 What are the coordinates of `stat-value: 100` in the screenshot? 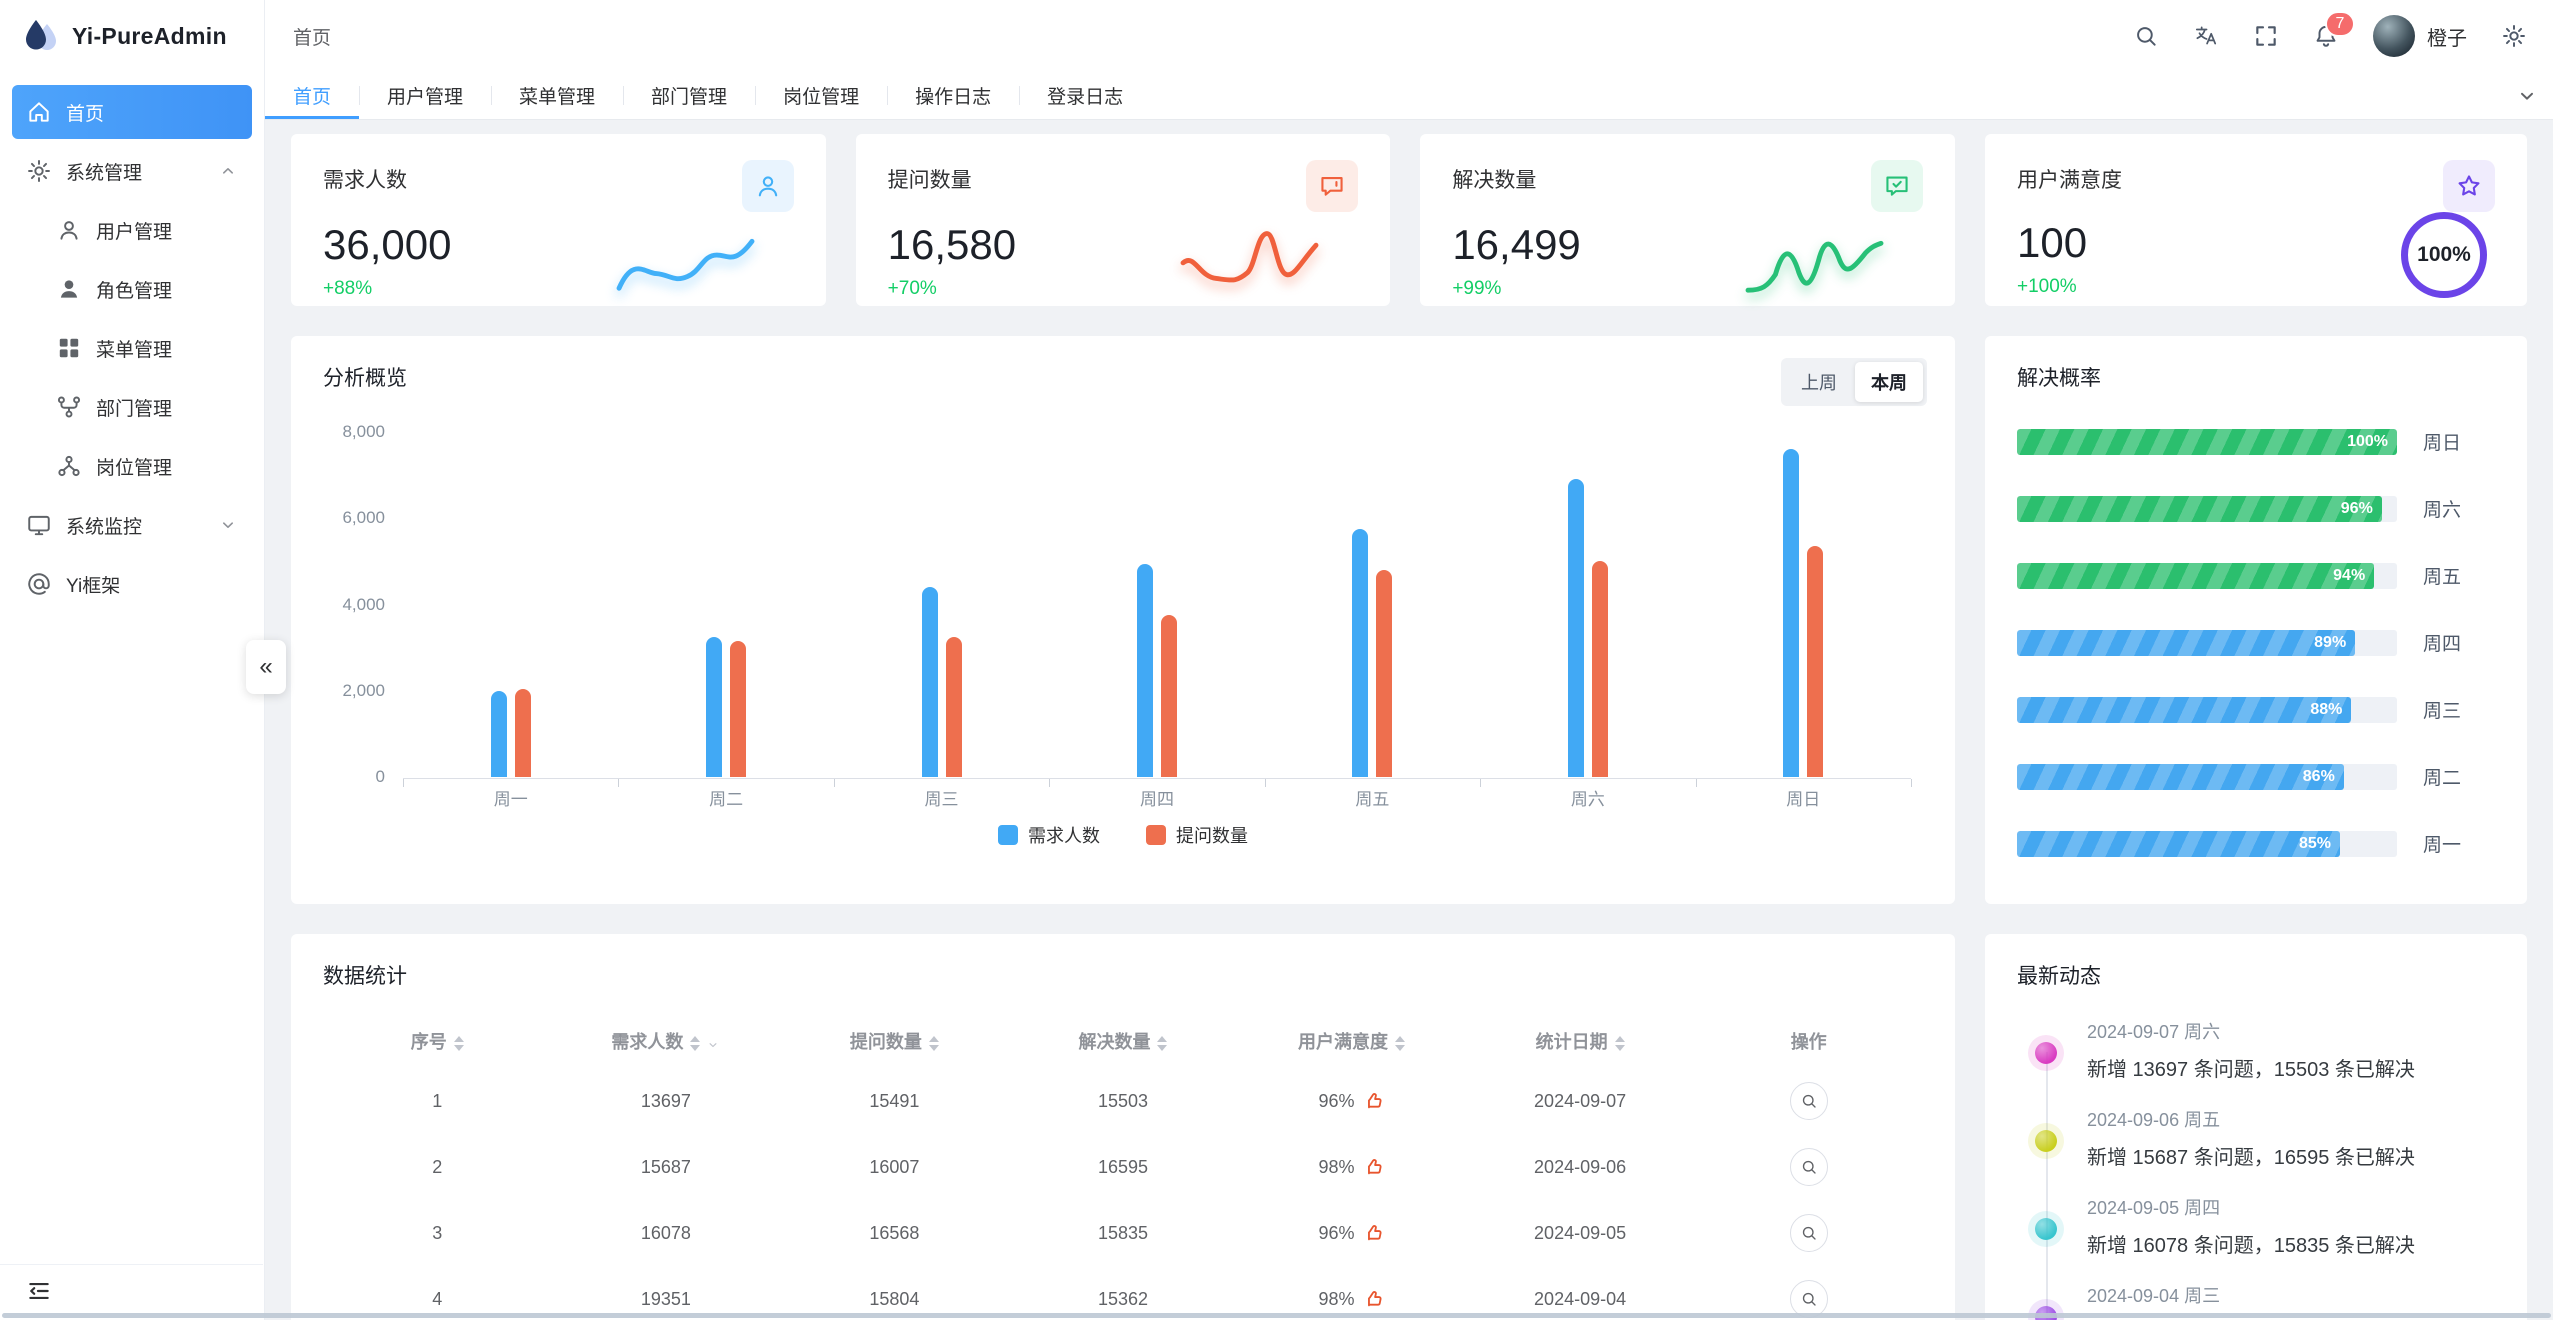 It's located at (2052, 242).